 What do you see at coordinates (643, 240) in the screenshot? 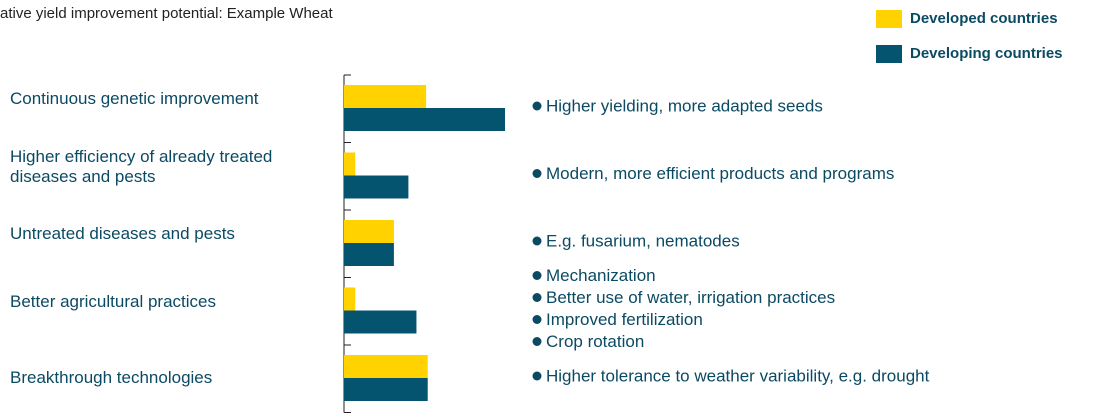
I see `note: E.g. fusarium, nematodes` at bounding box center [643, 240].